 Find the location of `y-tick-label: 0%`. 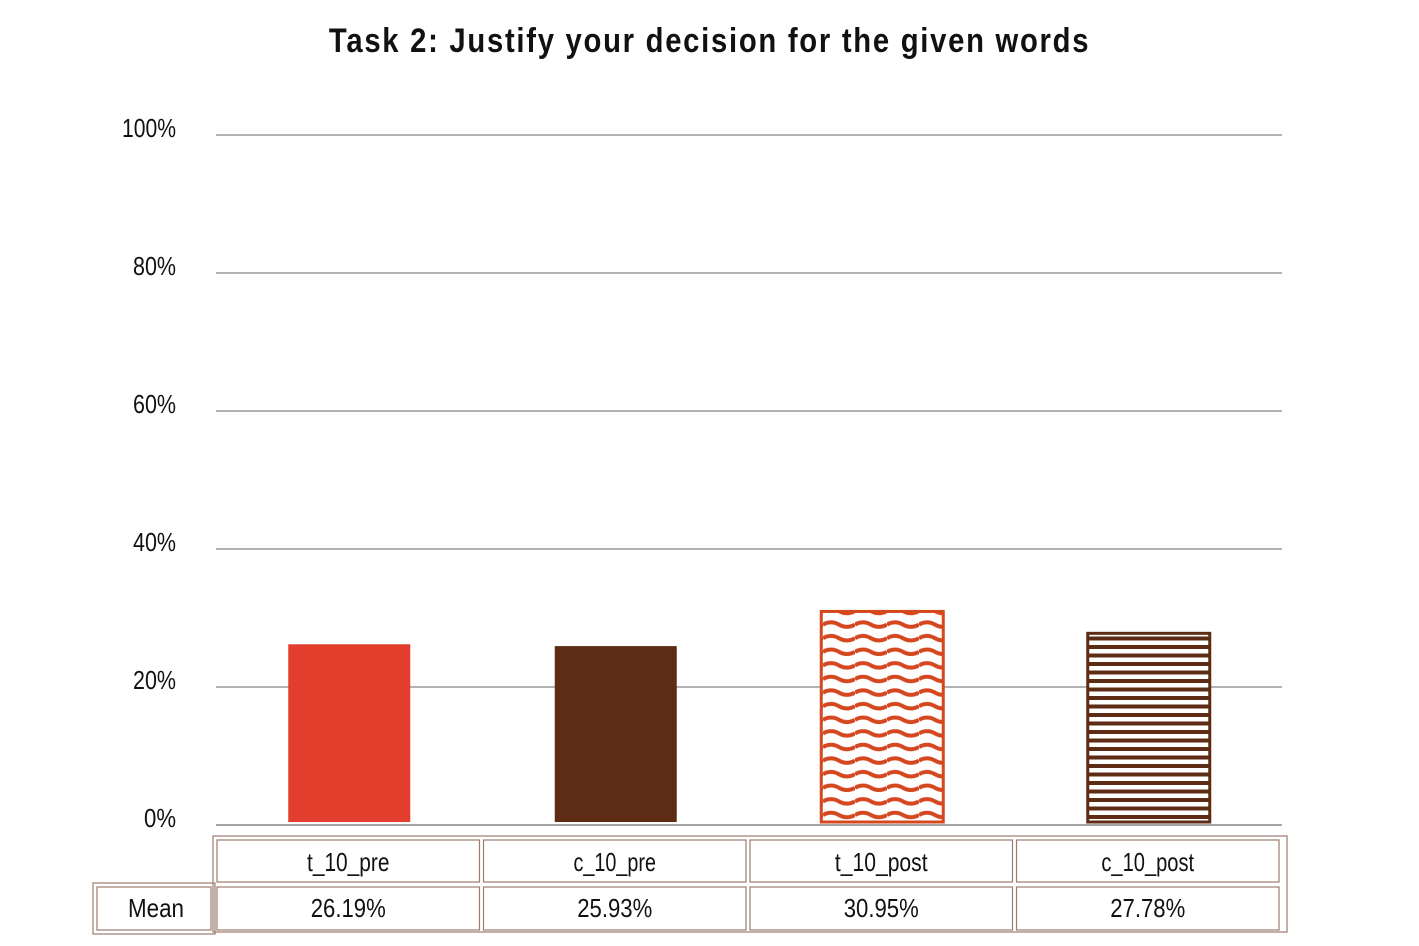

y-tick-label: 0% is located at coordinates (160, 818).